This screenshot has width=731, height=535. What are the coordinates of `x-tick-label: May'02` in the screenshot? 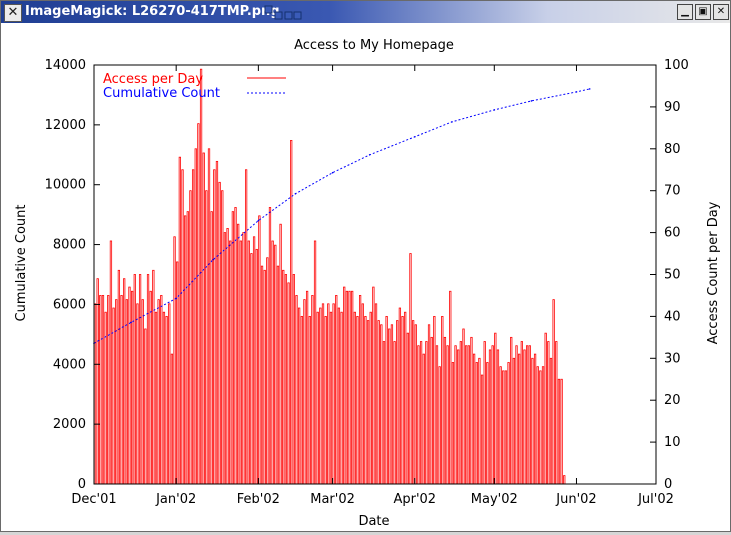 It's located at (494, 499).